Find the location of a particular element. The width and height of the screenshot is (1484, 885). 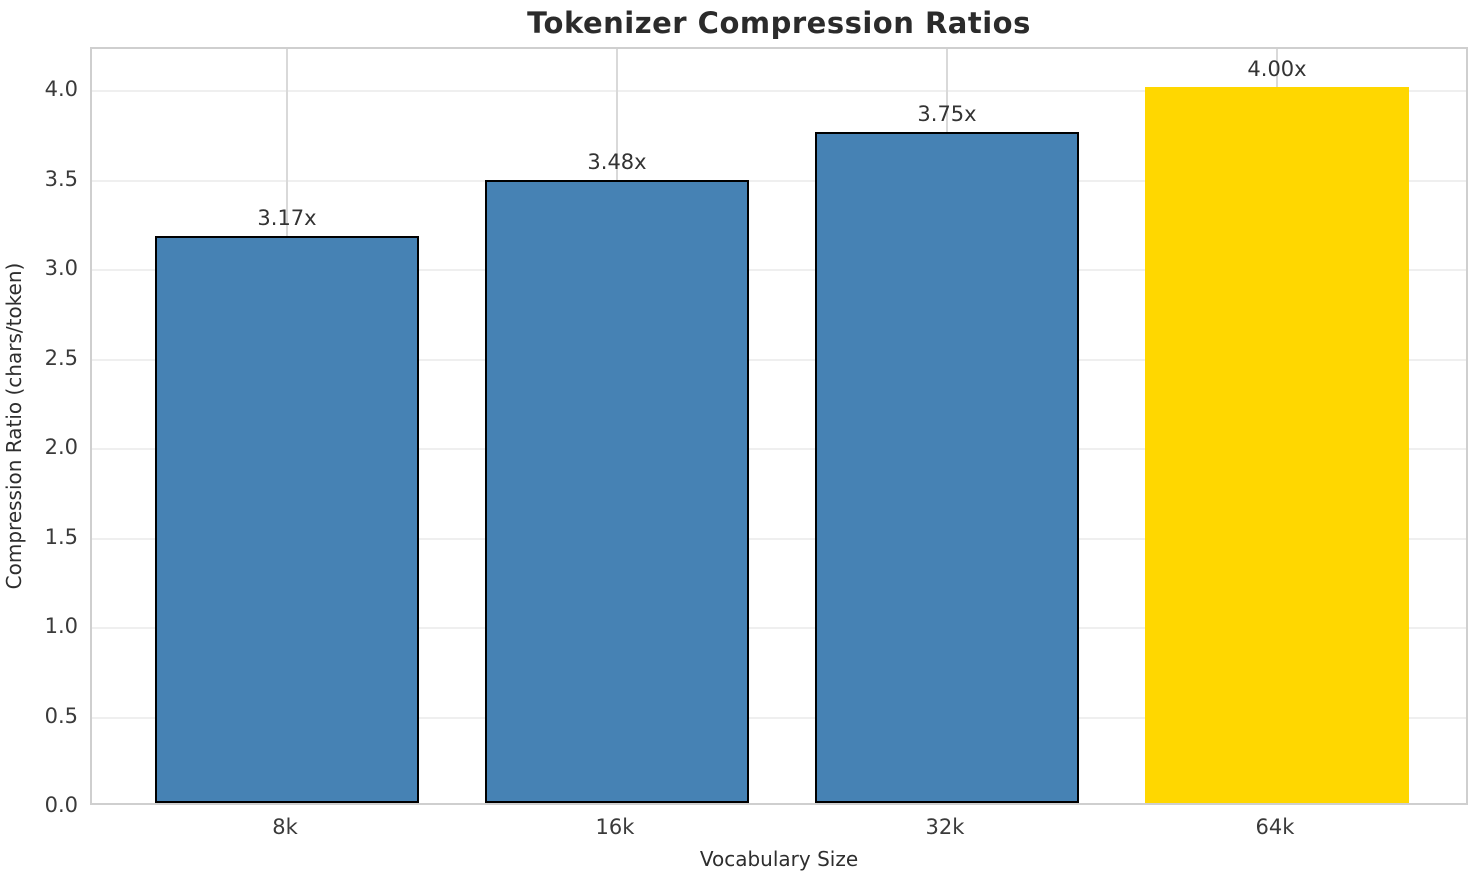

y-tick-label: 0.5 is located at coordinates (61, 715).